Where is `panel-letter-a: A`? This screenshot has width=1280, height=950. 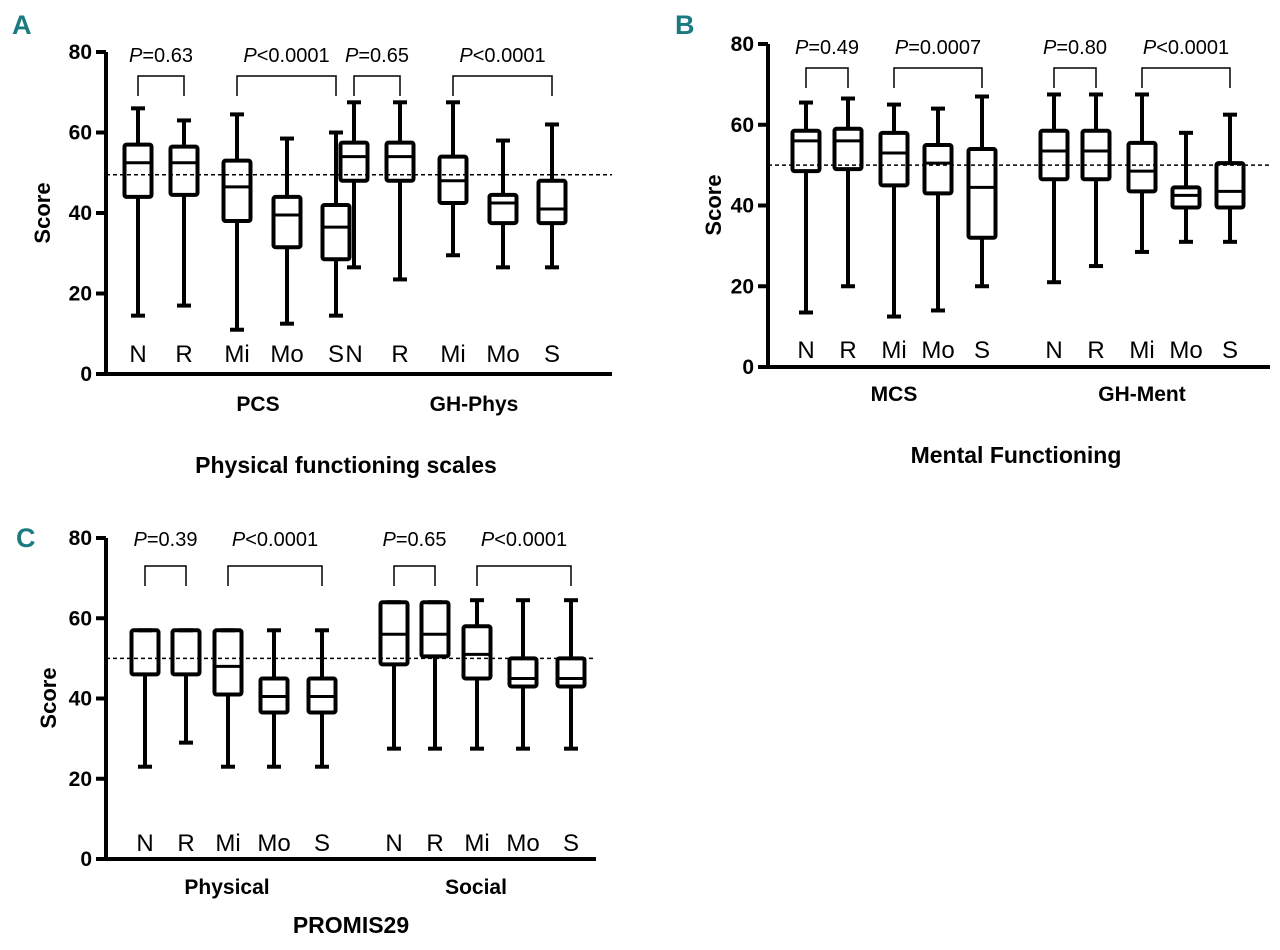
panel-letter-a: A is located at coordinates (22, 25).